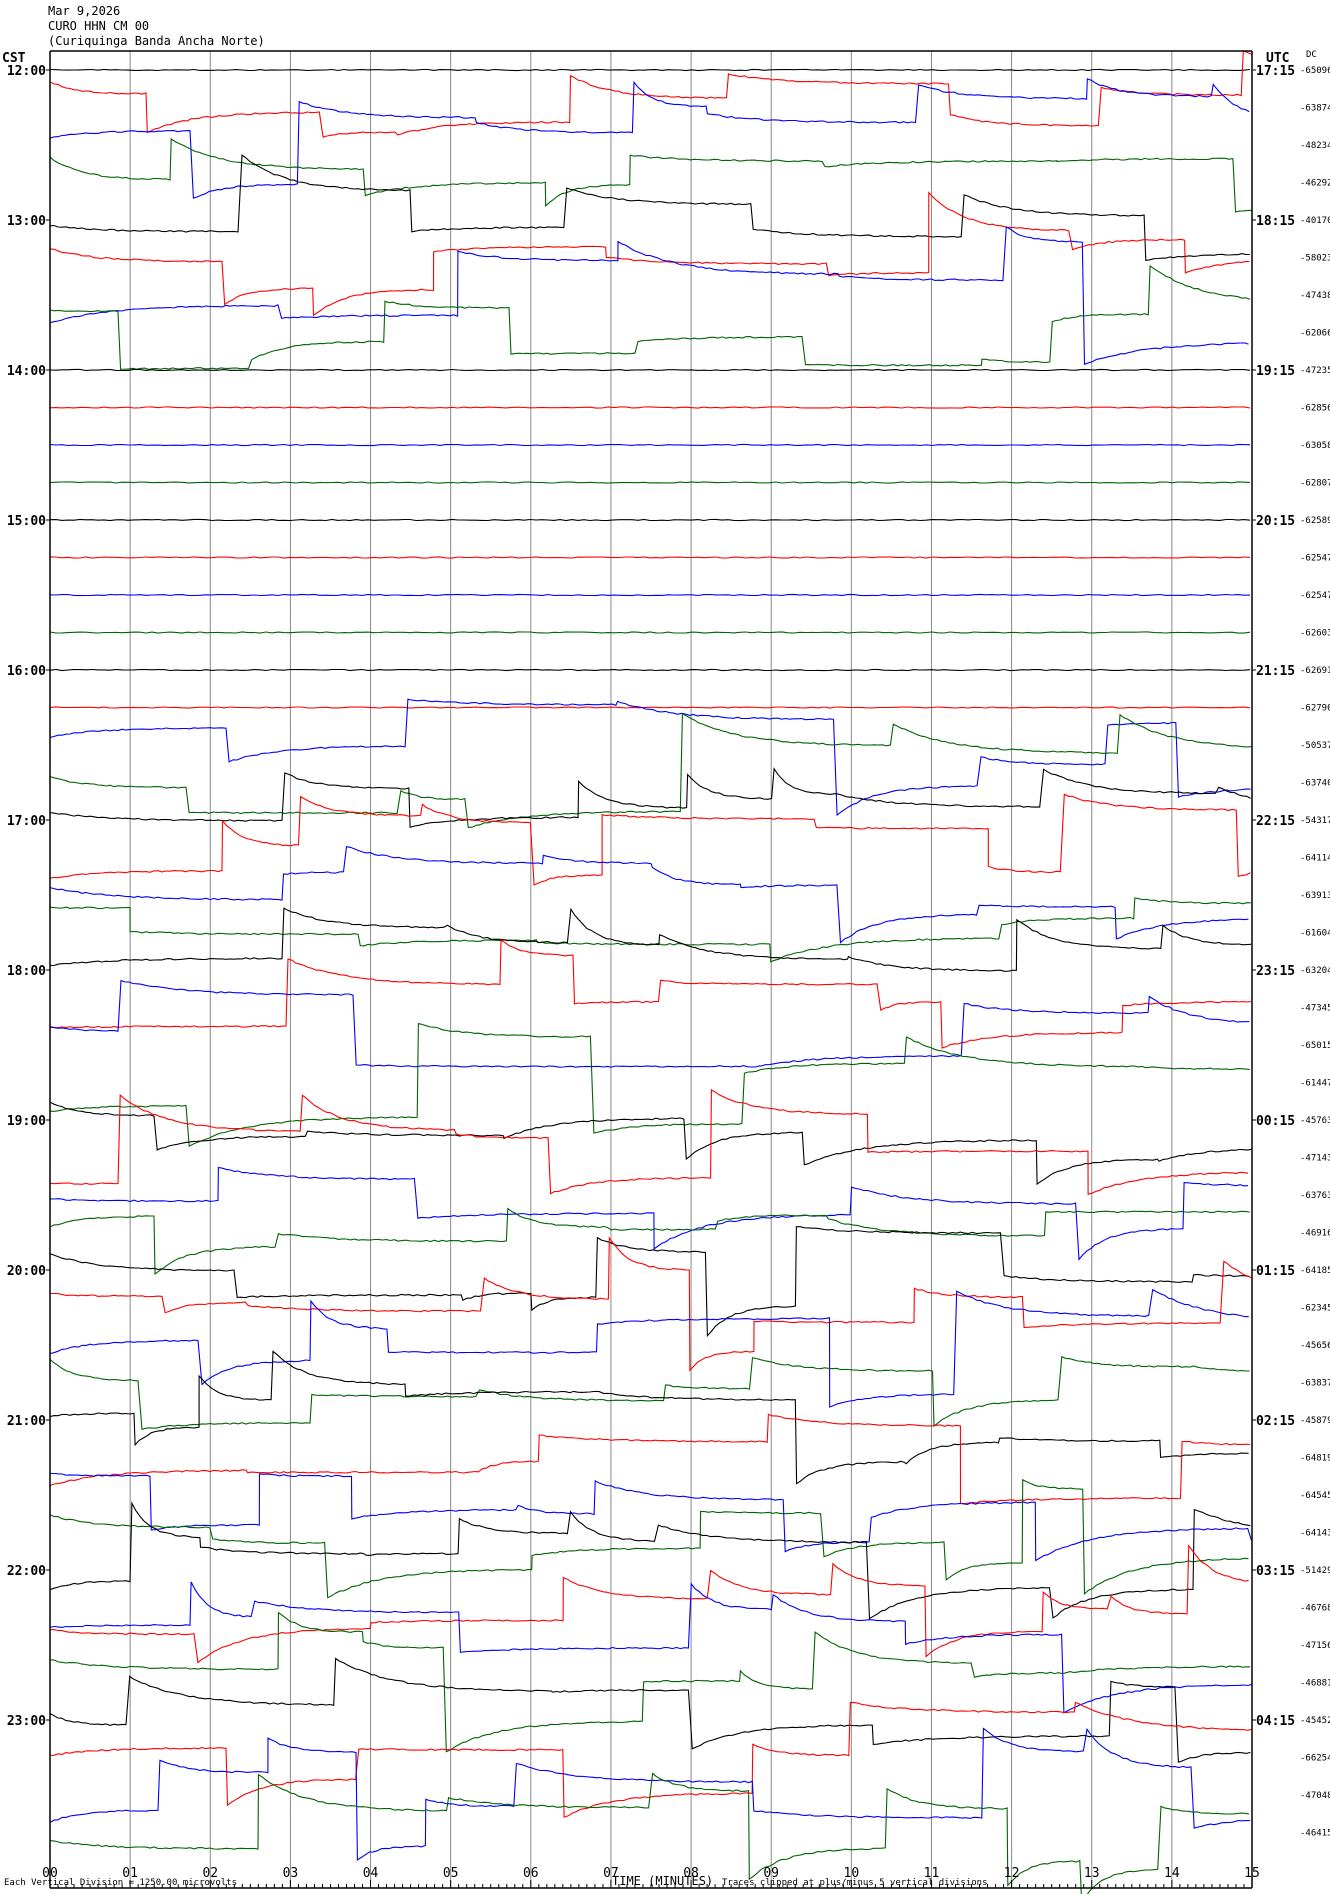  I want to click on cst-tick-label: 21:00, so click(26, 1421).